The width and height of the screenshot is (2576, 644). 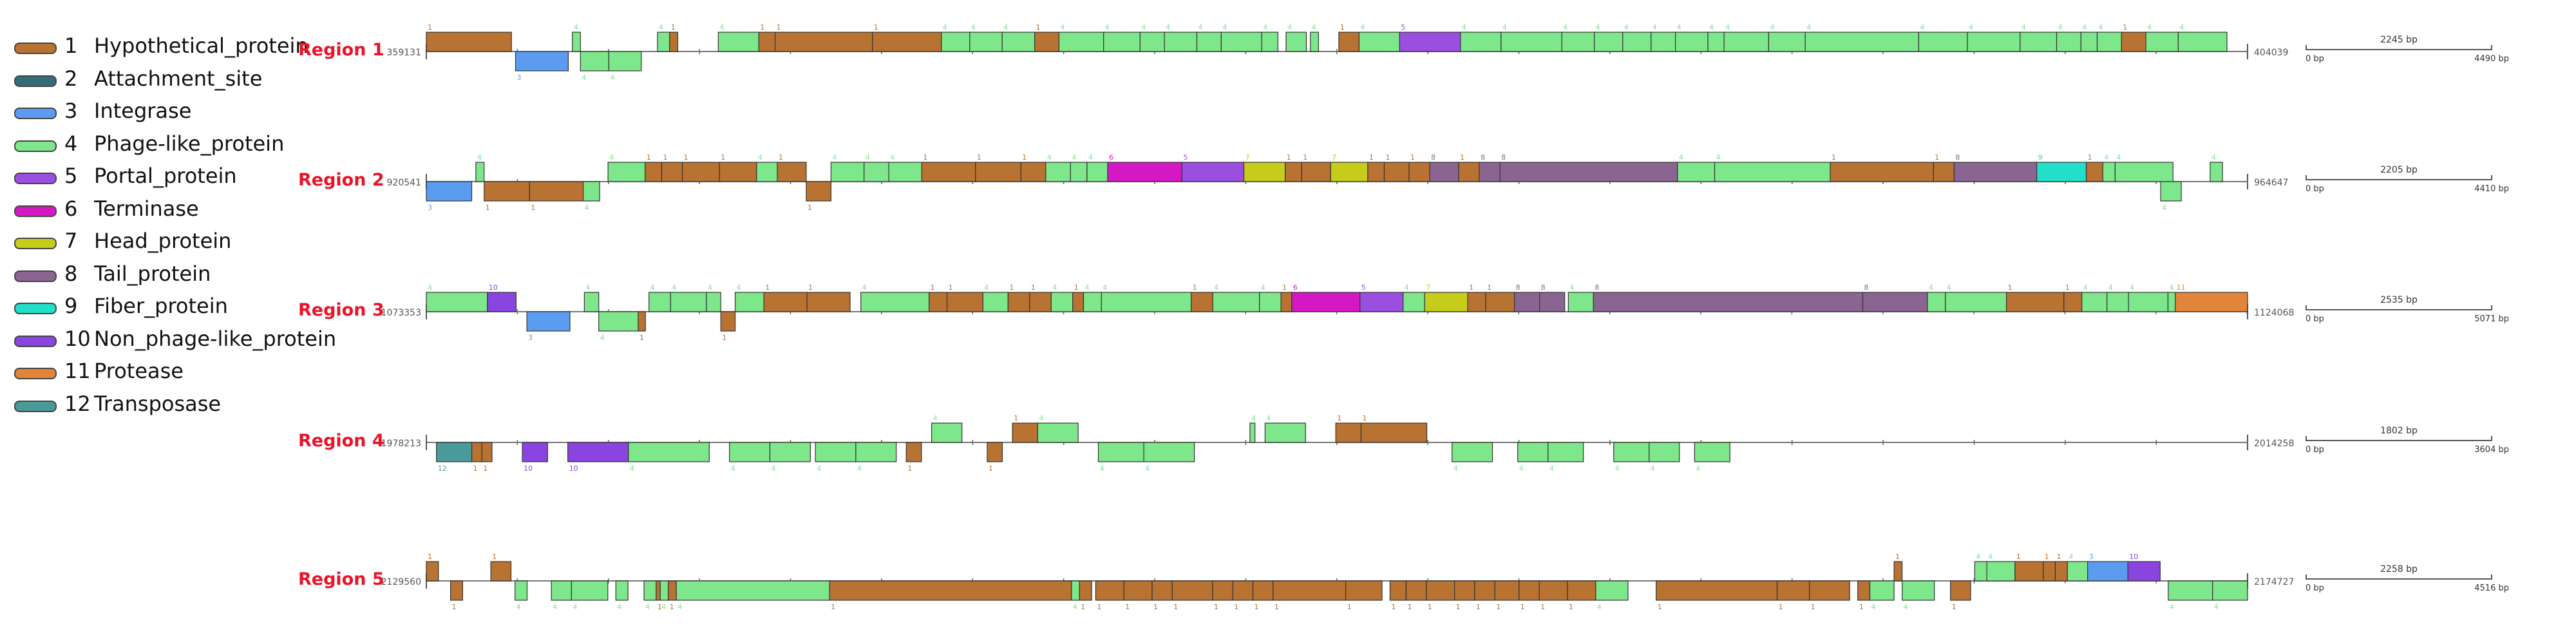 I want to click on scale-bar-label: 2245 bp, so click(x=2399, y=40).